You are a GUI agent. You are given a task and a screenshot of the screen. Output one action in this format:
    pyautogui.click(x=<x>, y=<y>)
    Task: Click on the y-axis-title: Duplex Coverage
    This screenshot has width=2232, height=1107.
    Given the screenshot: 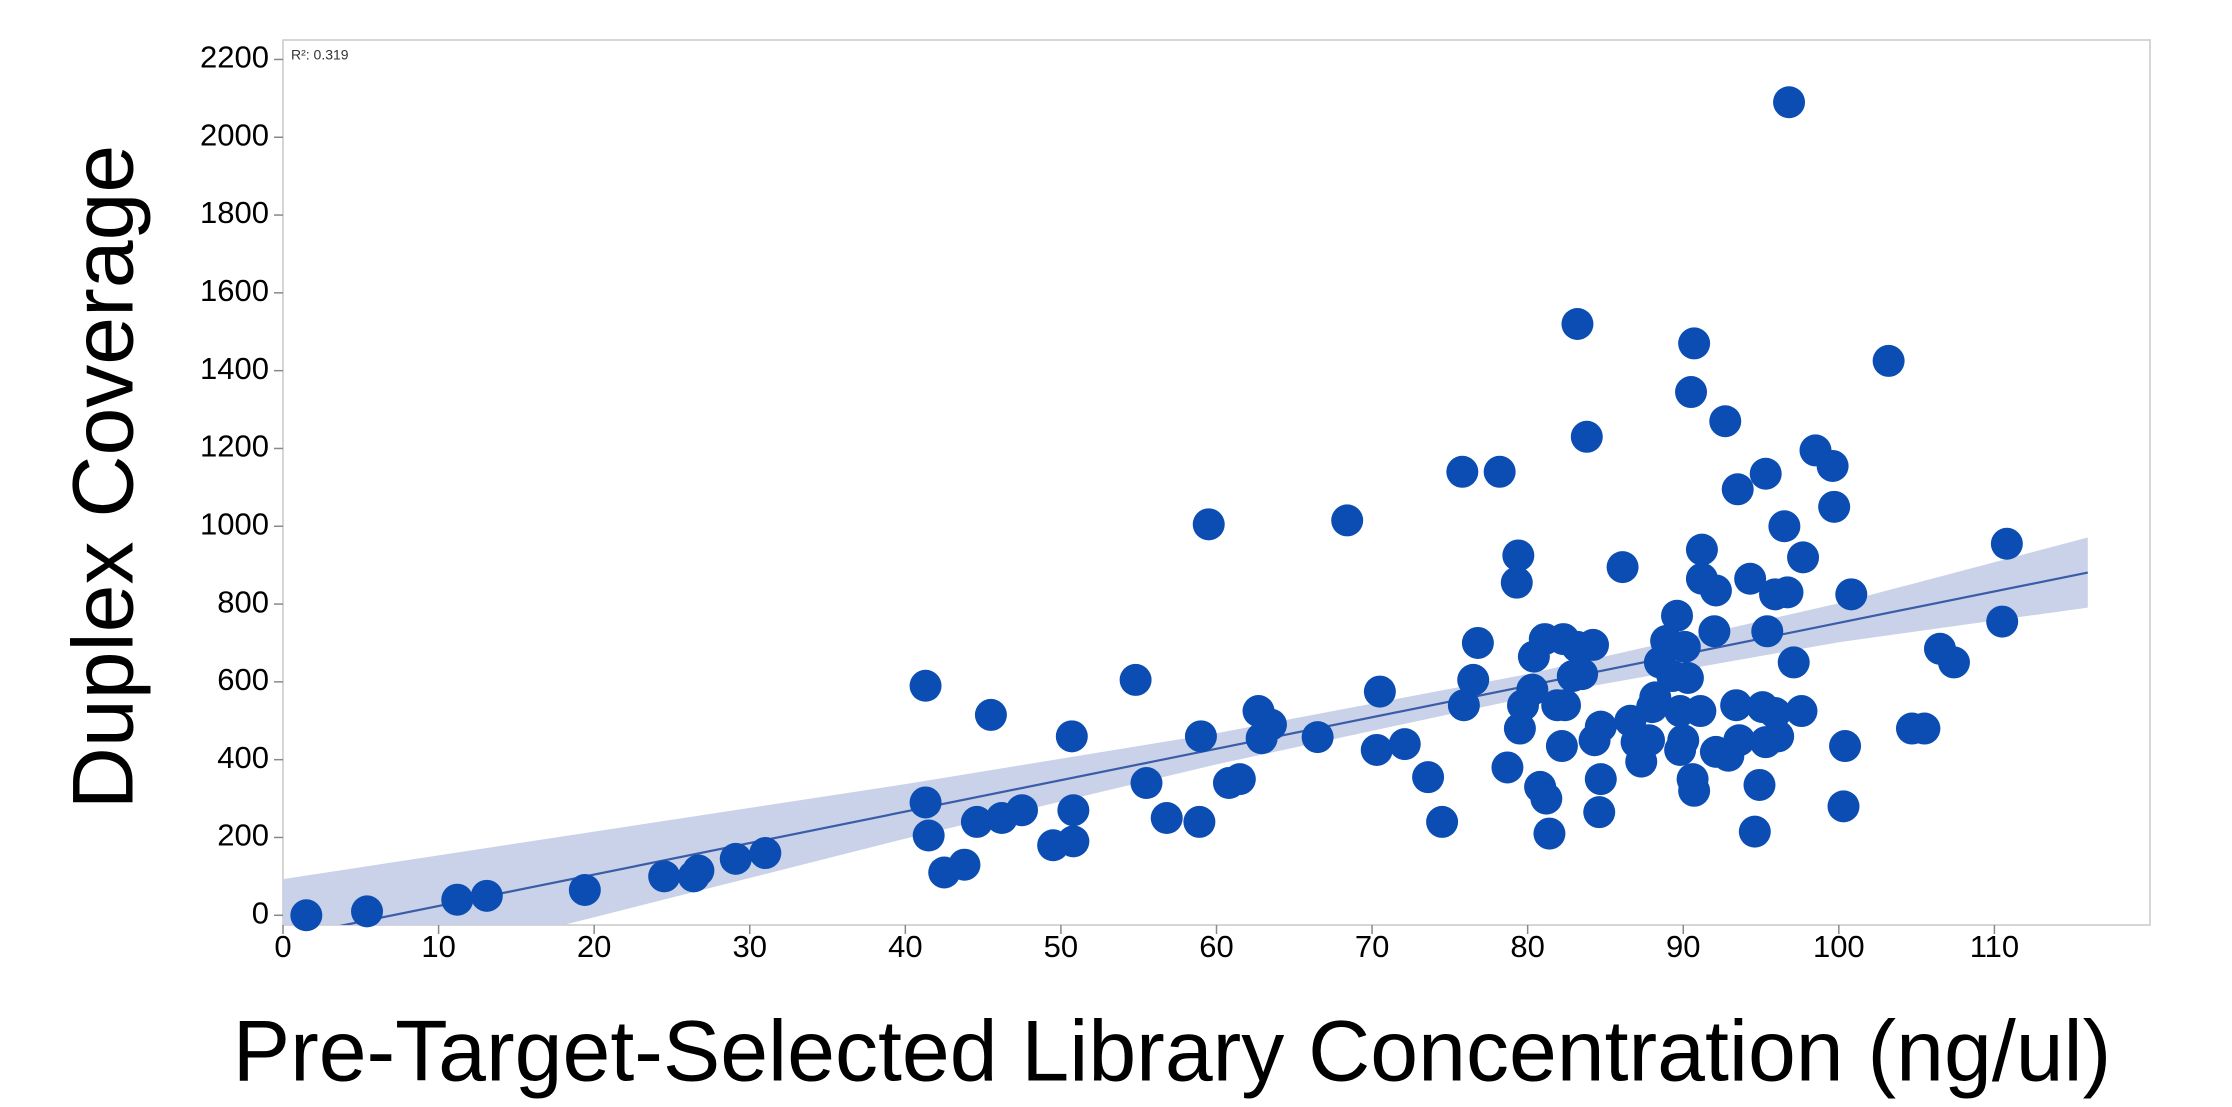 What is the action you would take?
    pyautogui.click(x=104, y=477)
    